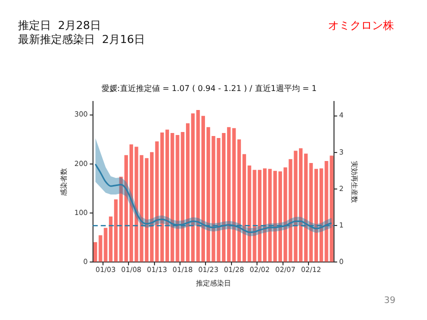 This screenshot has height=320, width=427. I want to click on text: 39, so click(390, 301).